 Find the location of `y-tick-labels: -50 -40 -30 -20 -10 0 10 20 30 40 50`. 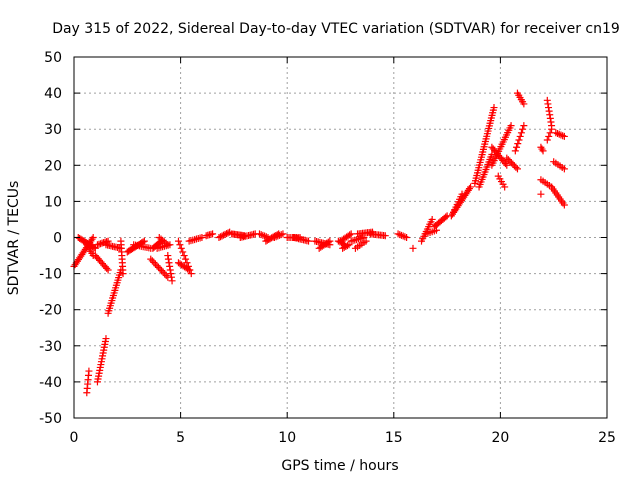

y-tick-labels: -50 -40 -30 -20 -10 0 10 20 30 40 50 is located at coordinates (50, 238).